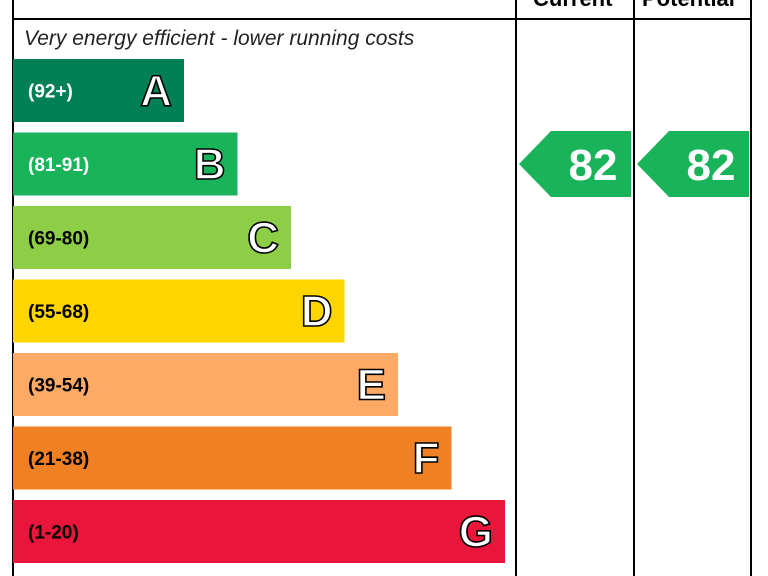 This screenshot has height=576, width=768. I want to click on band-bar-g, so click(259, 531).